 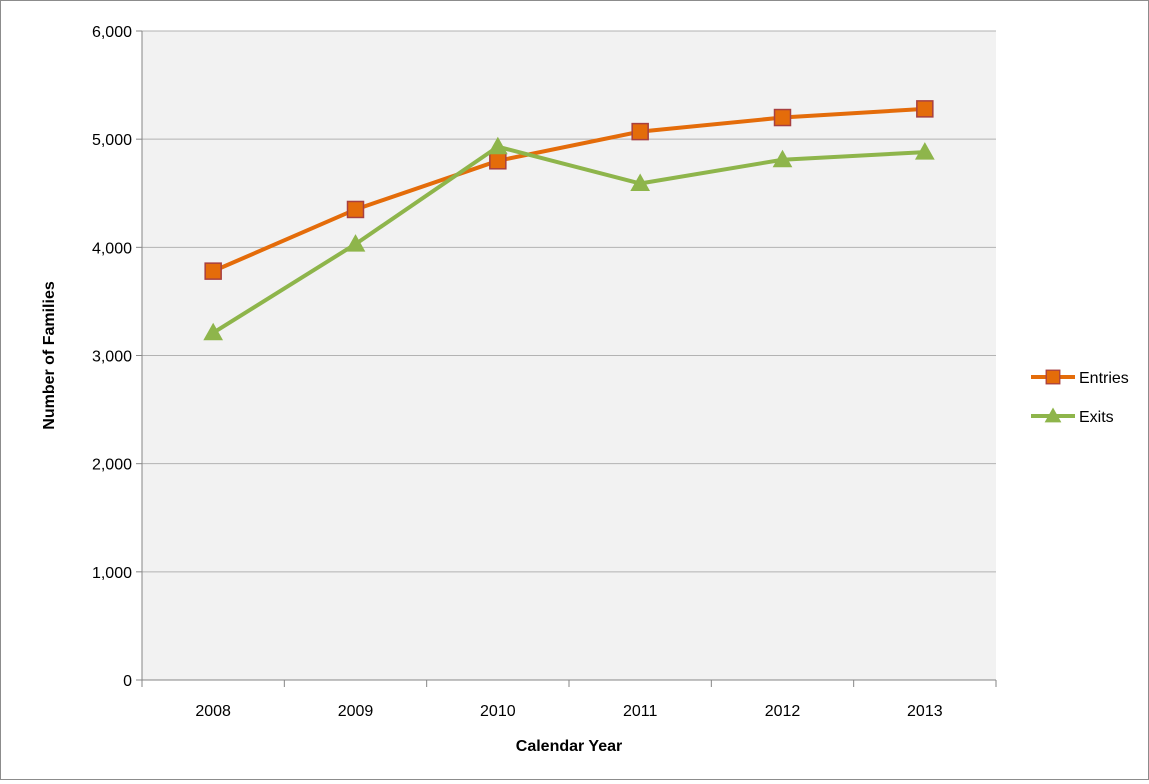 What do you see at coordinates (112, 465) in the screenshot?
I see `y-tick-label: 2,000` at bounding box center [112, 465].